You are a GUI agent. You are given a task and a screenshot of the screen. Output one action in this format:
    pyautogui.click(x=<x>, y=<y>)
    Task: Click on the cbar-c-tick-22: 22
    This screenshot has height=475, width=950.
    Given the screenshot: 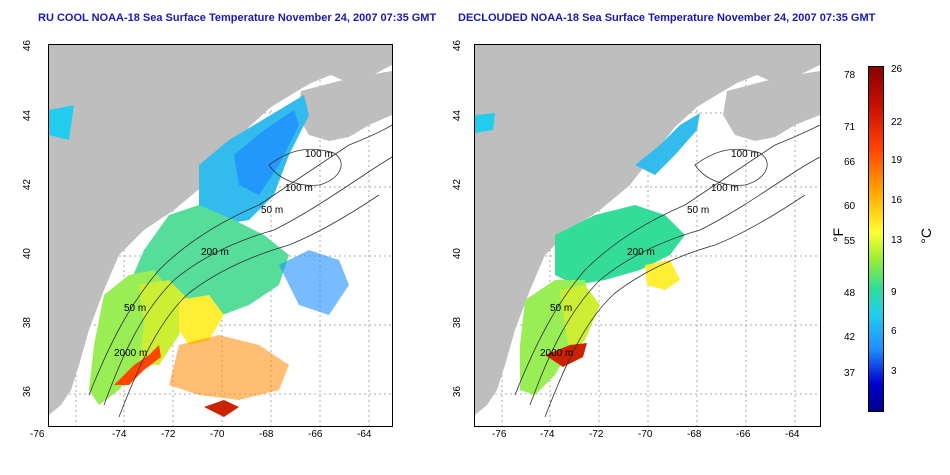 What is the action you would take?
    pyautogui.click(x=897, y=122)
    